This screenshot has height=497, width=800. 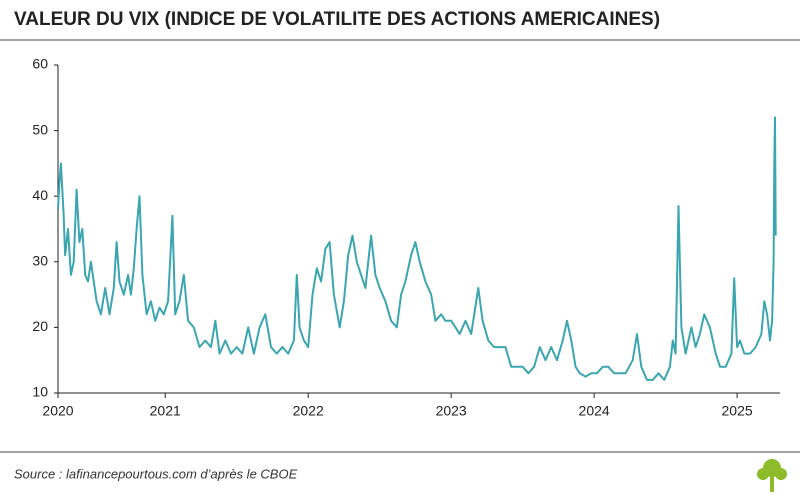 I want to click on y-tick-label: 60, so click(x=40, y=64).